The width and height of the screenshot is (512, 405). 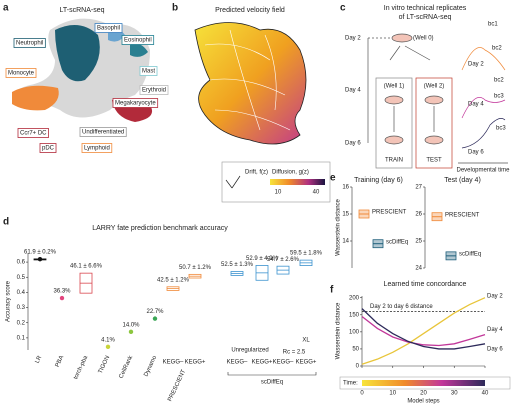 What do you see at coordinates (333, 178) in the screenshot?
I see `panel-letter: e` at bounding box center [333, 178].